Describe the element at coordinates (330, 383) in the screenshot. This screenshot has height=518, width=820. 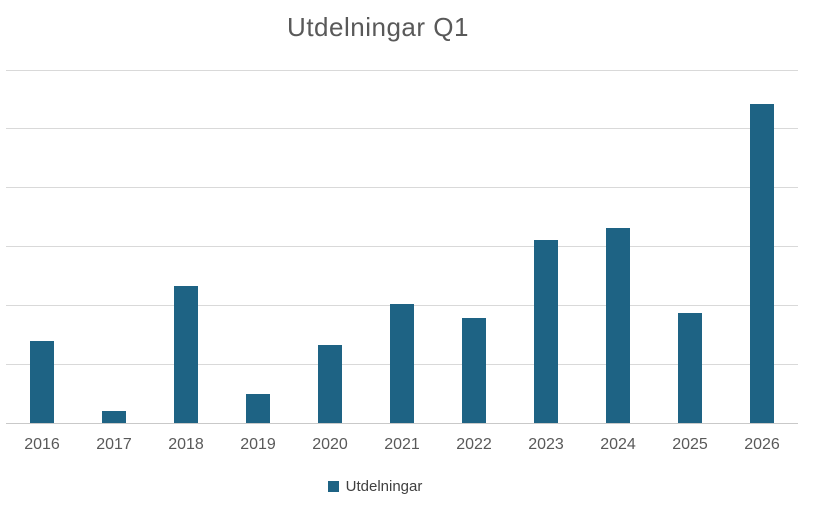
I see `bar-2020` at that location.